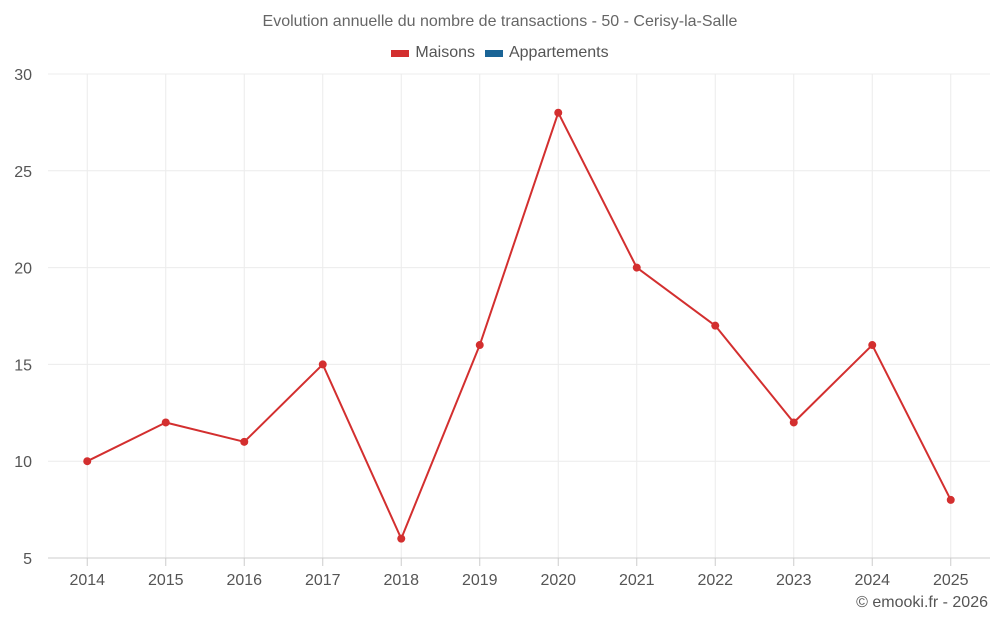 The width and height of the screenshot is (1000, 625). What do you see at coordinates (493, 53) in the screenshot?
I see `legend-swatch-appartements` at bounding box center [493, 53].